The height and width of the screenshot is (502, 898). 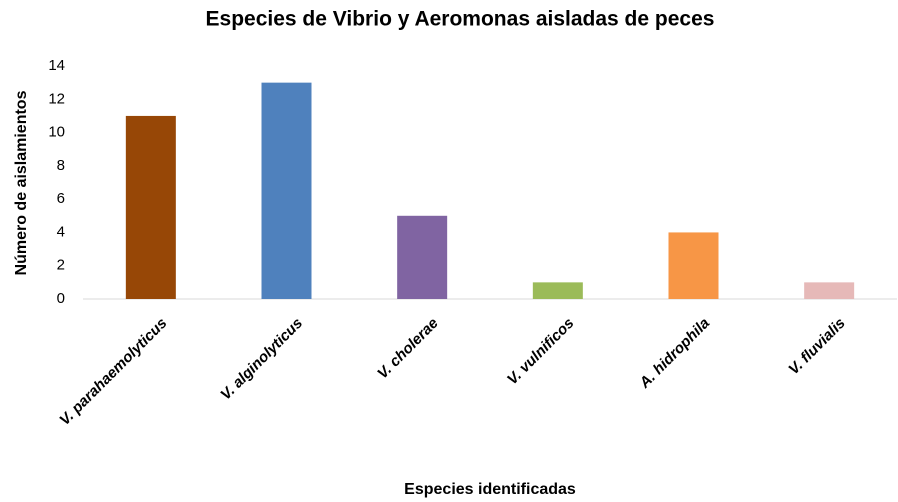 I want to click on x-axis-title: Especies identificadas, so click(x=490, y=489).